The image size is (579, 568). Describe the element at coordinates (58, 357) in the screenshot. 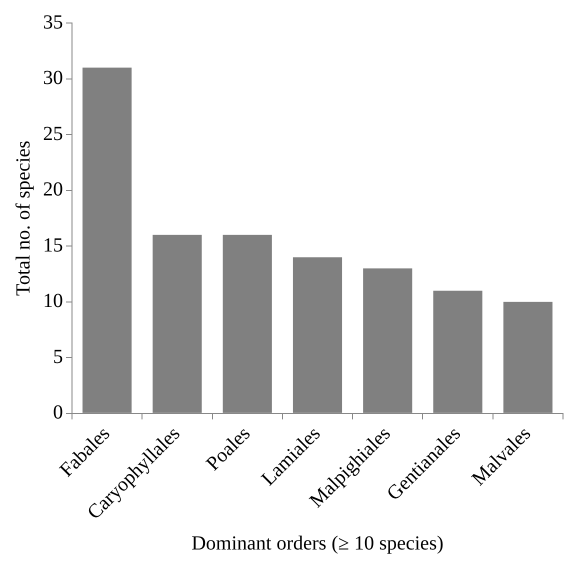

I see `y-tick-label: 5` at that location.